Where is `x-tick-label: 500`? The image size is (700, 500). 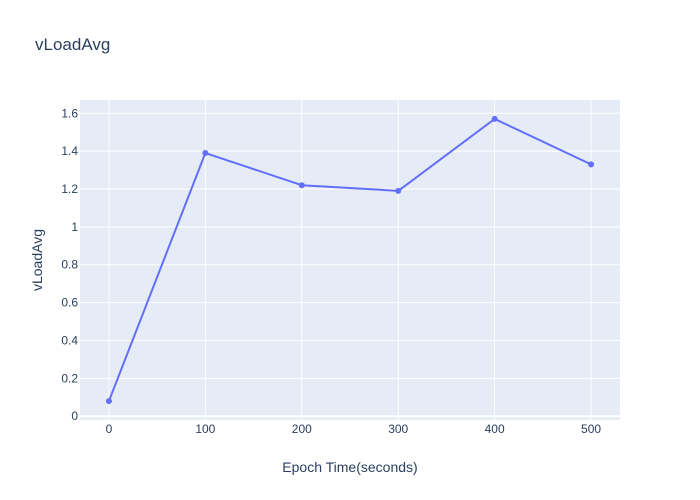
x-tick-label: 500 is located at coordinates (591, 429).